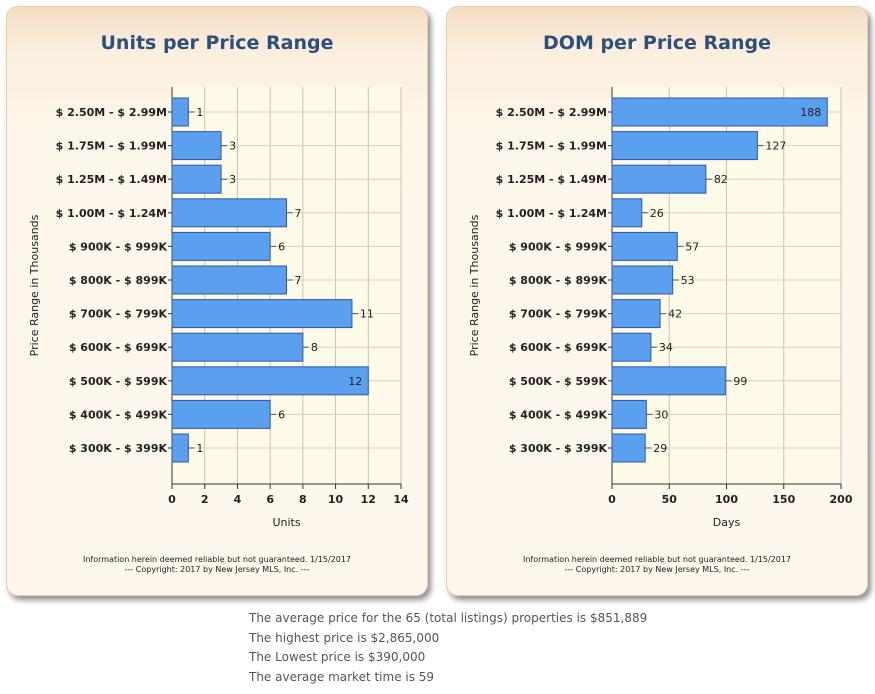 The height and width of the screenshot is (694, 875). Describe the element at coordinates (657, 213) in the screenshot. I see `data-label: 26` at that location.